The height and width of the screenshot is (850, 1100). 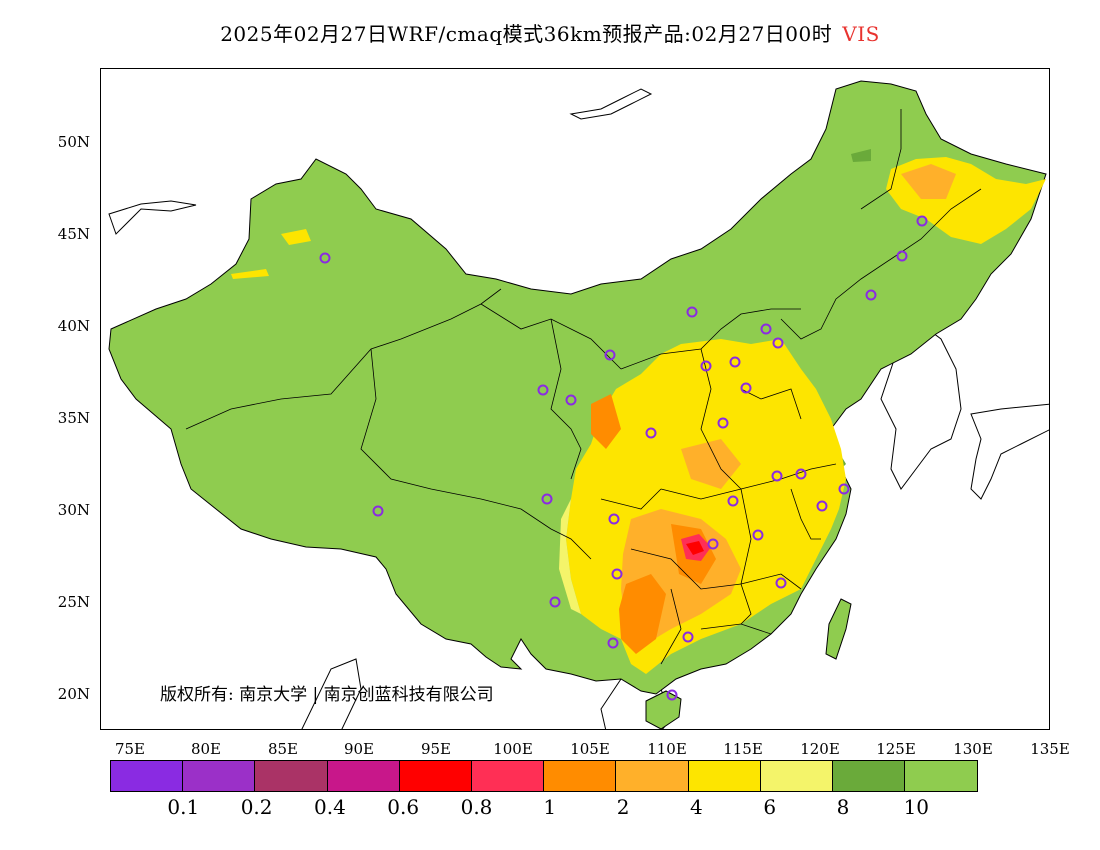 I want to click on lon-label: 90E, so click(x=359, y=749).